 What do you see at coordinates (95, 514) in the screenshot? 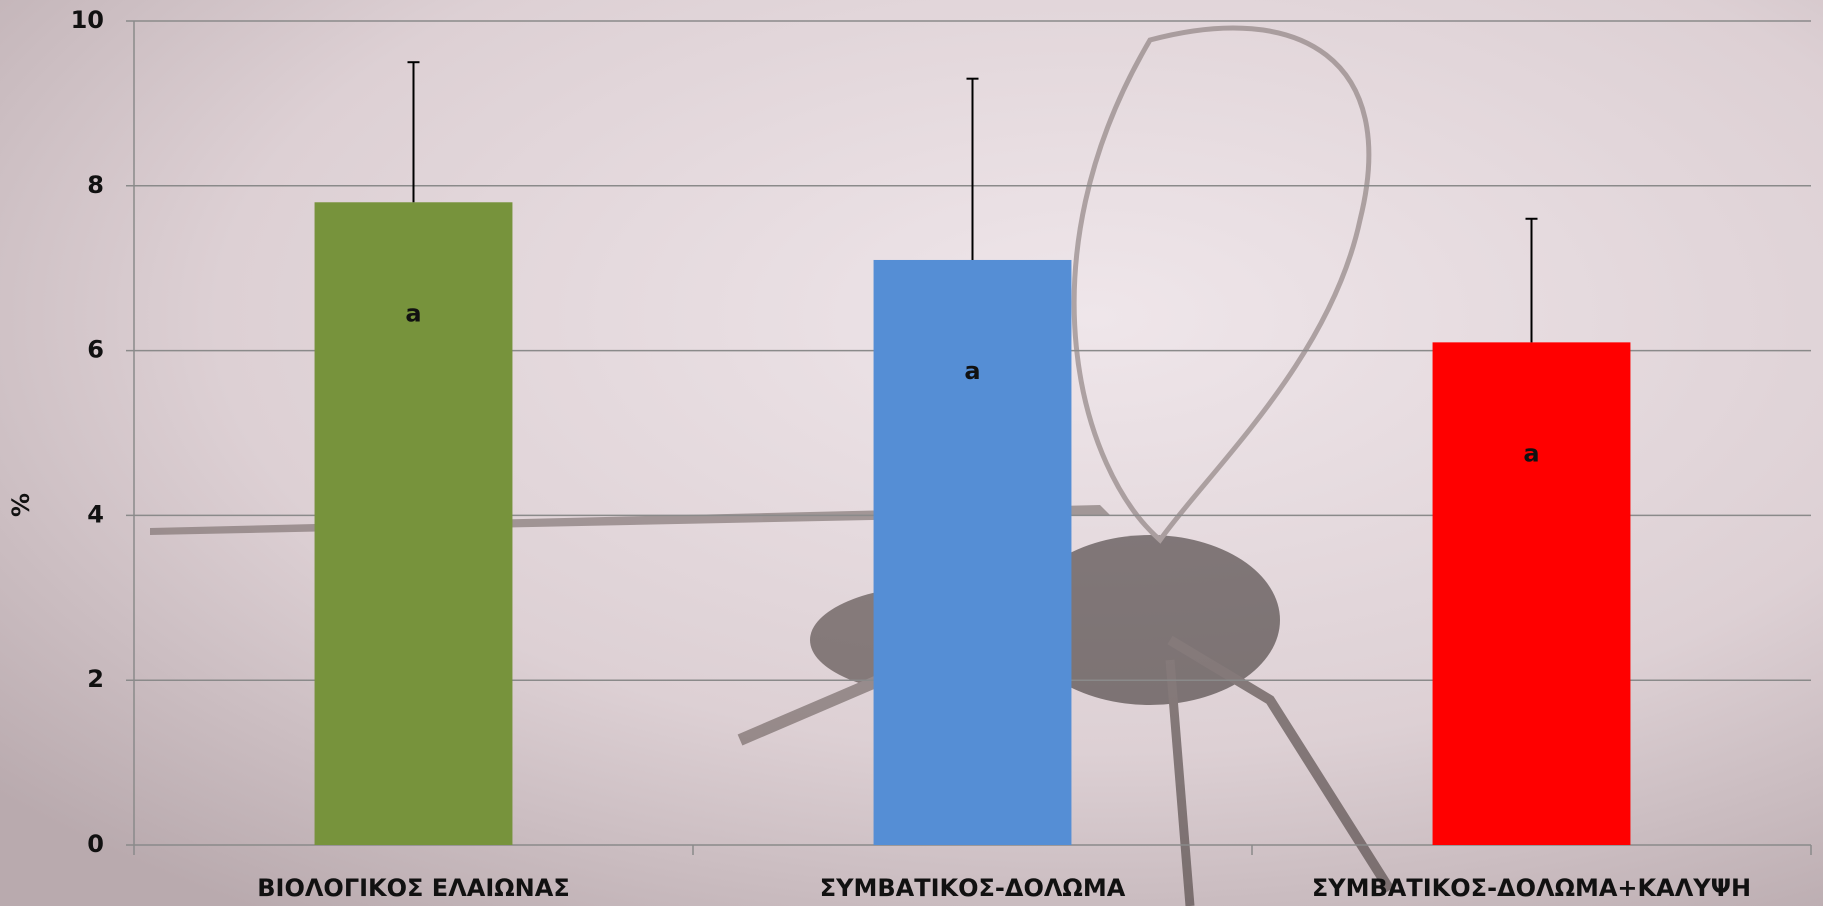
I see `y-tick-label: 4` at bounding box center [95, 514].